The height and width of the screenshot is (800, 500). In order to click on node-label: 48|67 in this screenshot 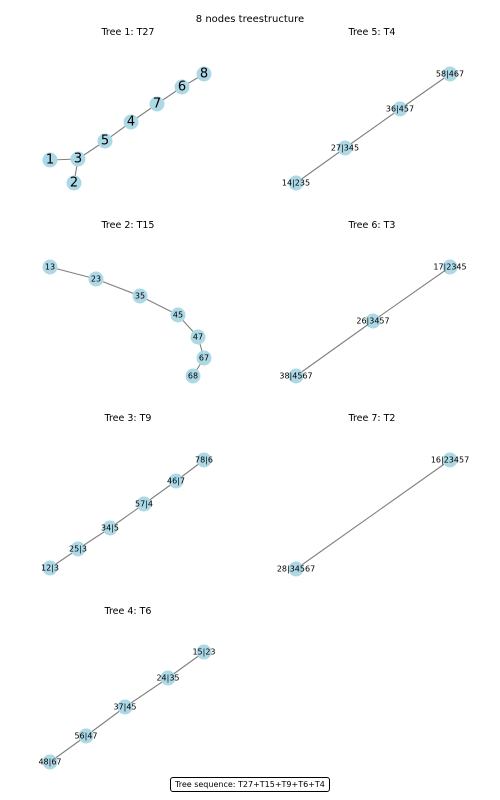, I will do `click(49, 762)`.